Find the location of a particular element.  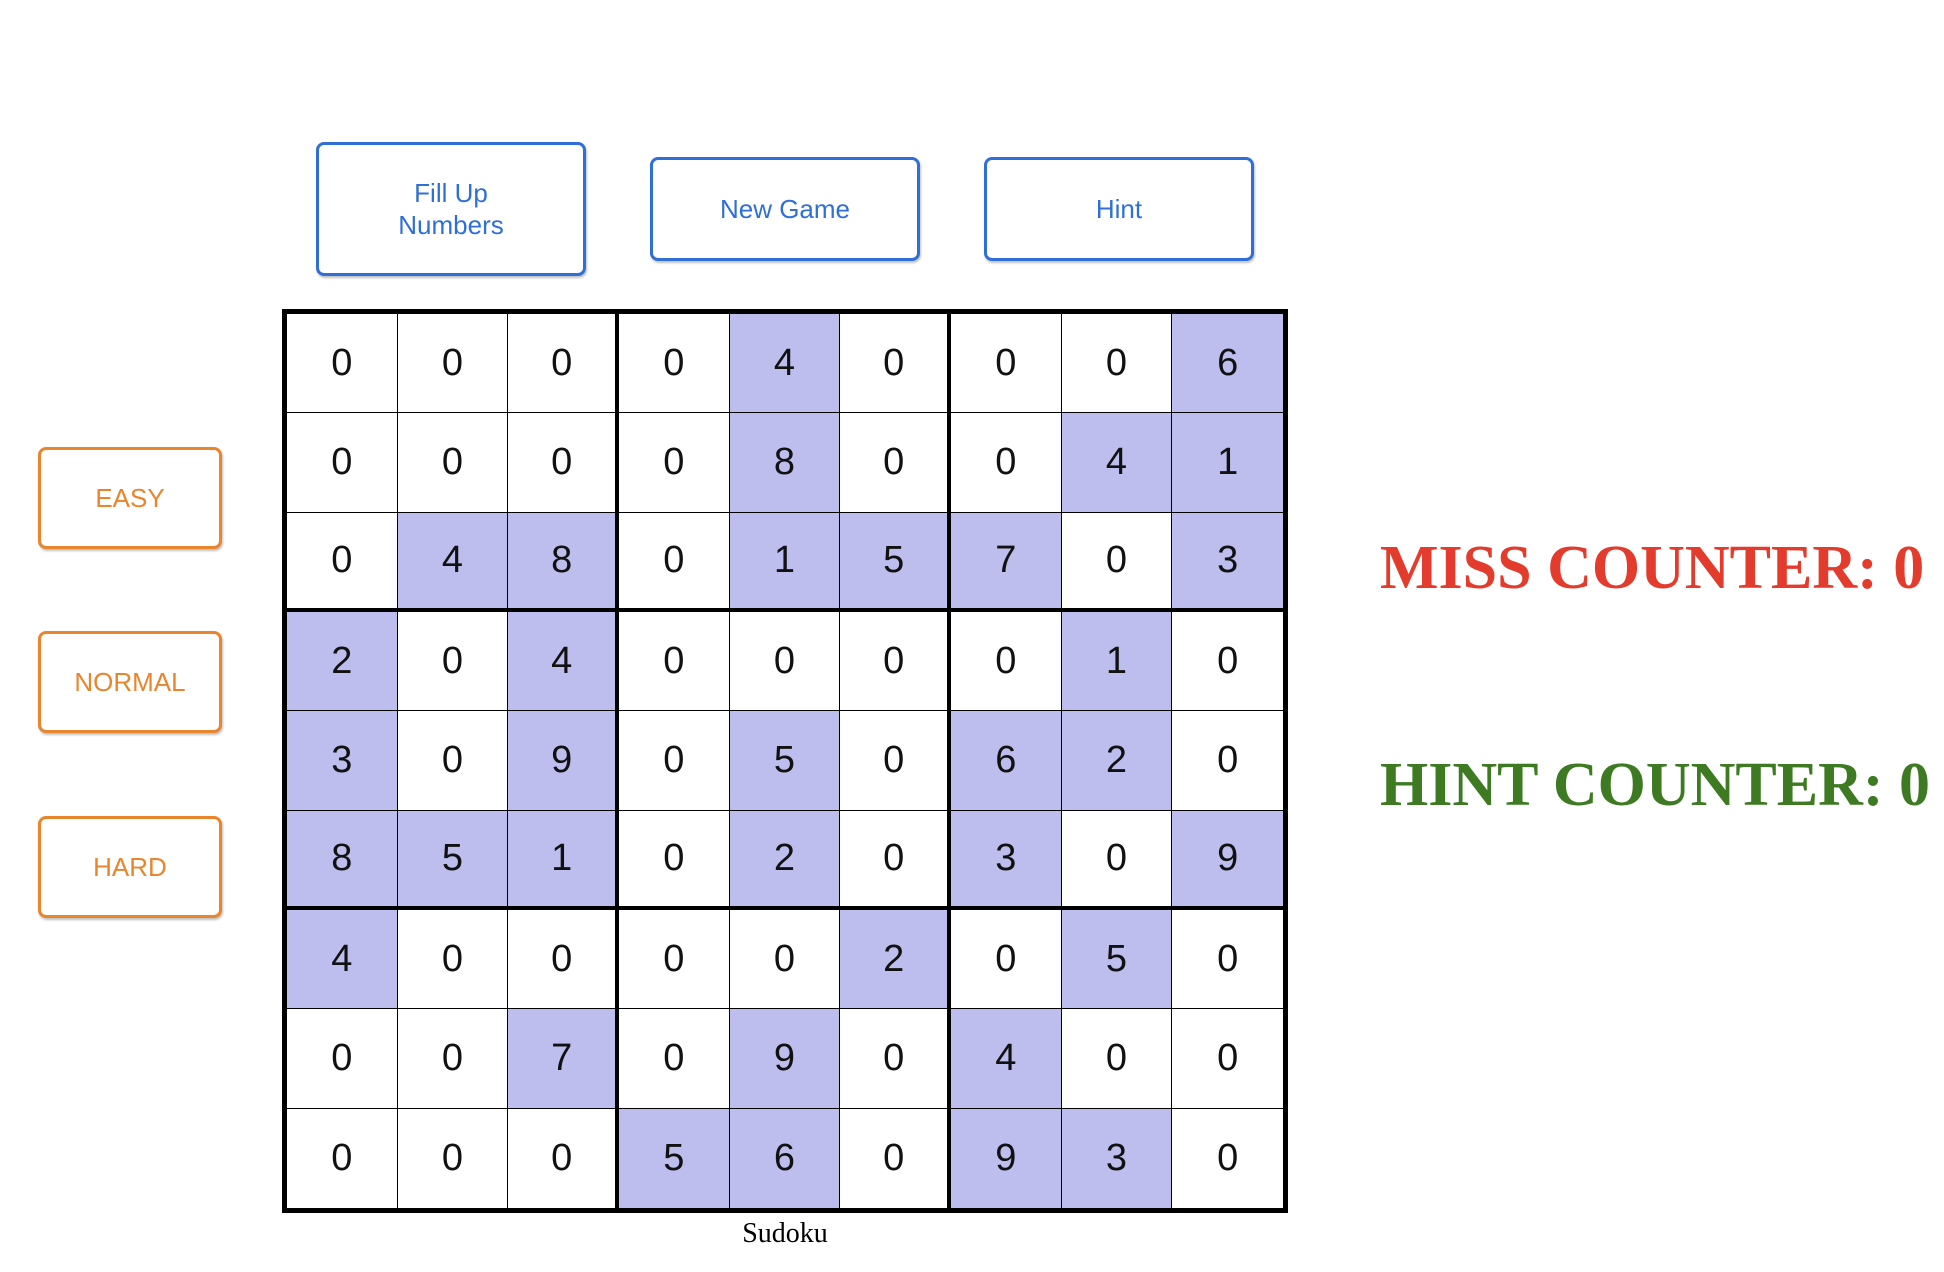

normal-difficulty-button: NORMAL is located at coordinates (130, 682).